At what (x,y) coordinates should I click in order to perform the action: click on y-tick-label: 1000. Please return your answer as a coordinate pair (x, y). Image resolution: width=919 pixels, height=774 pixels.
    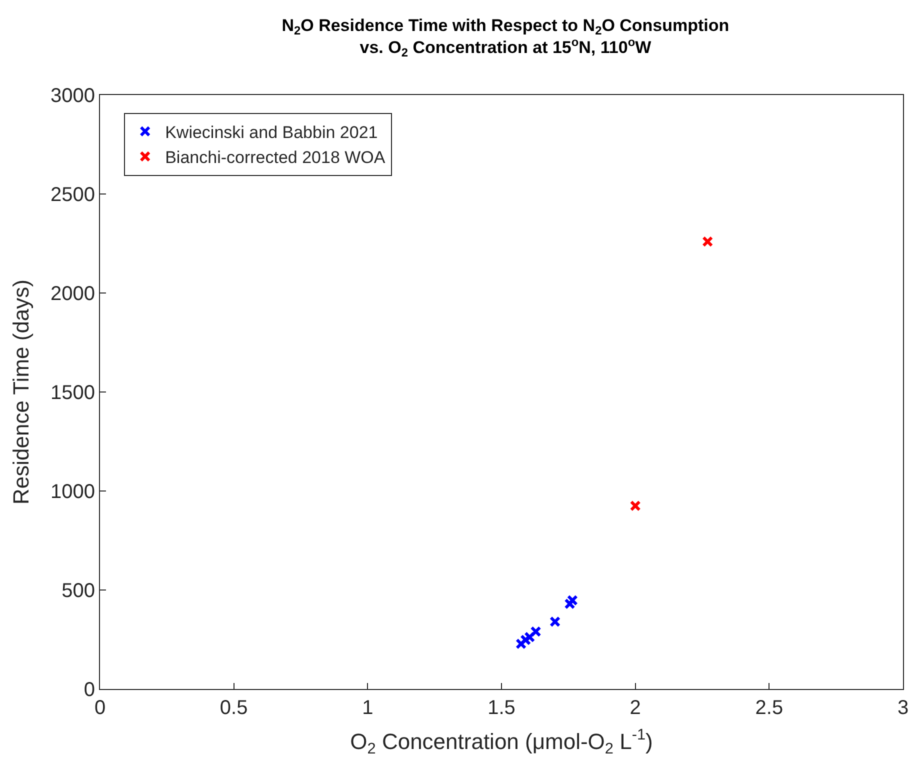
    Looking at the image, I should click on (72, 492).